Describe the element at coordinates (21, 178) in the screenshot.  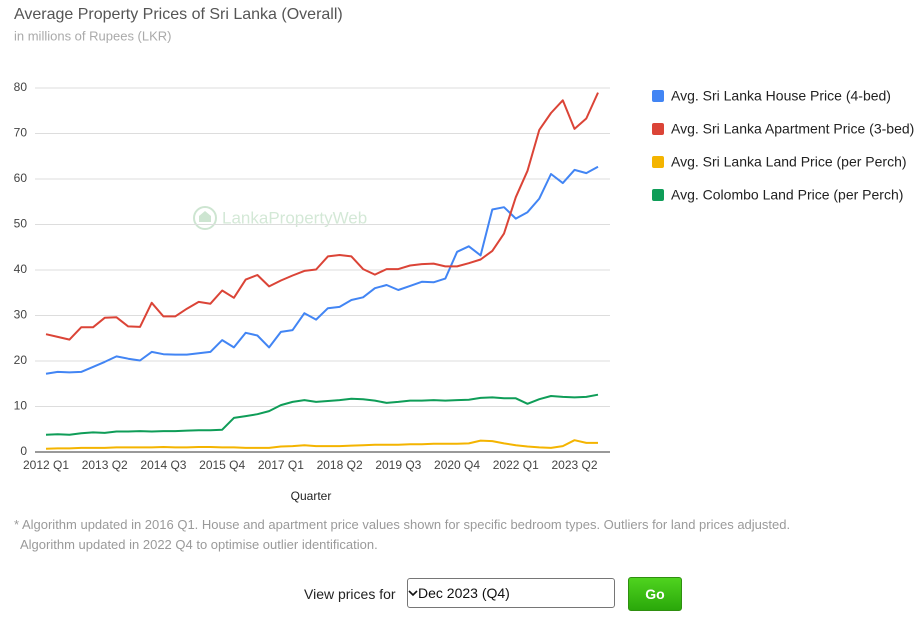
I see `y-tick-label: 60` at that location.